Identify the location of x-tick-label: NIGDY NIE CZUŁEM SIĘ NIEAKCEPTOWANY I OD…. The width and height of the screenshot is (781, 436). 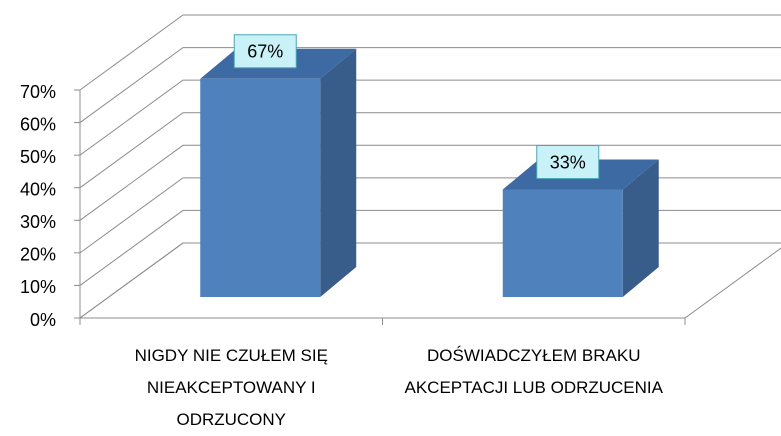
(231, 387).